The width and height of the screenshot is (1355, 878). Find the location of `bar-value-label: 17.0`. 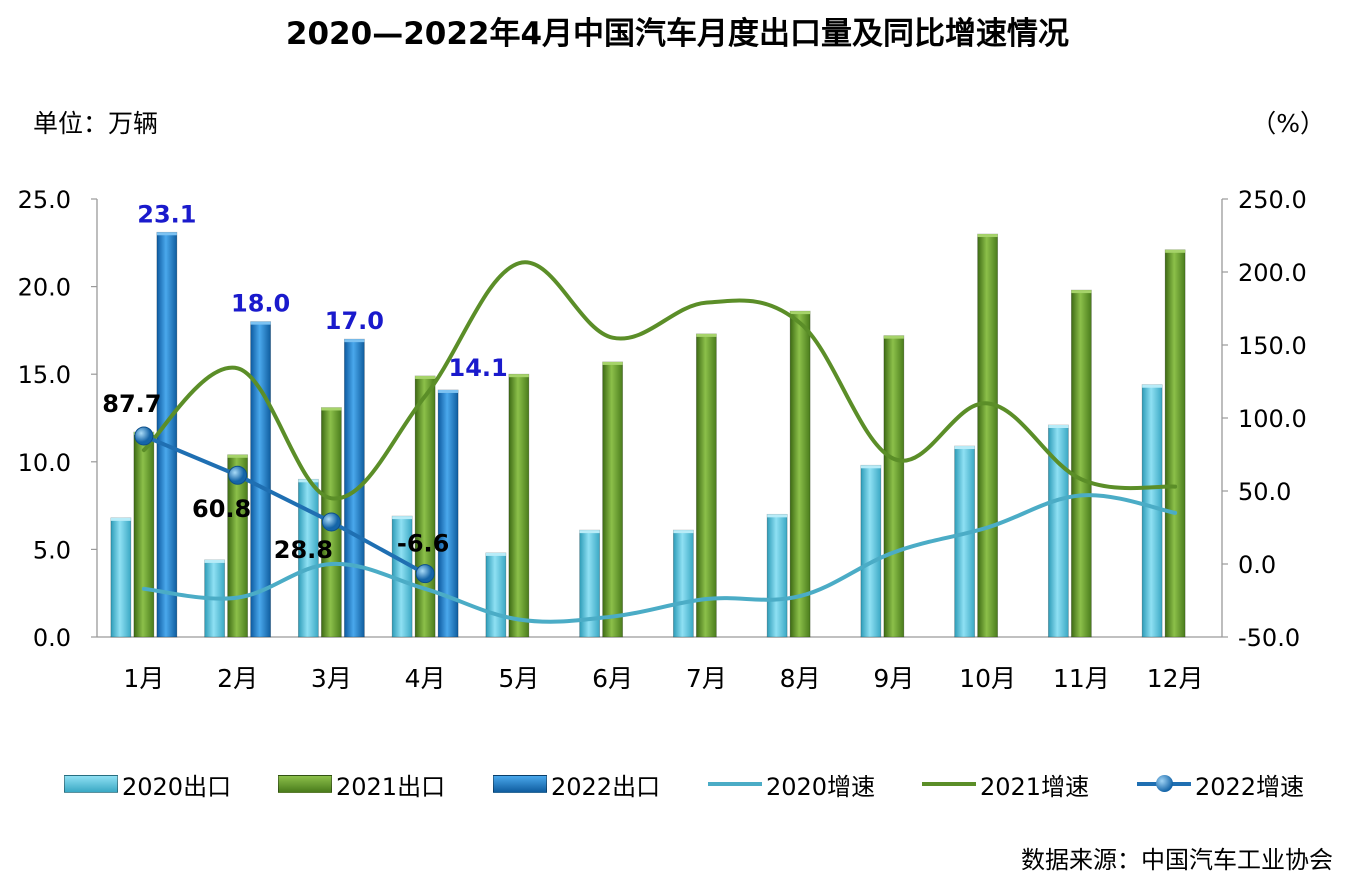

bar-value-label: 17.0 is located at coordinates (354, 321).